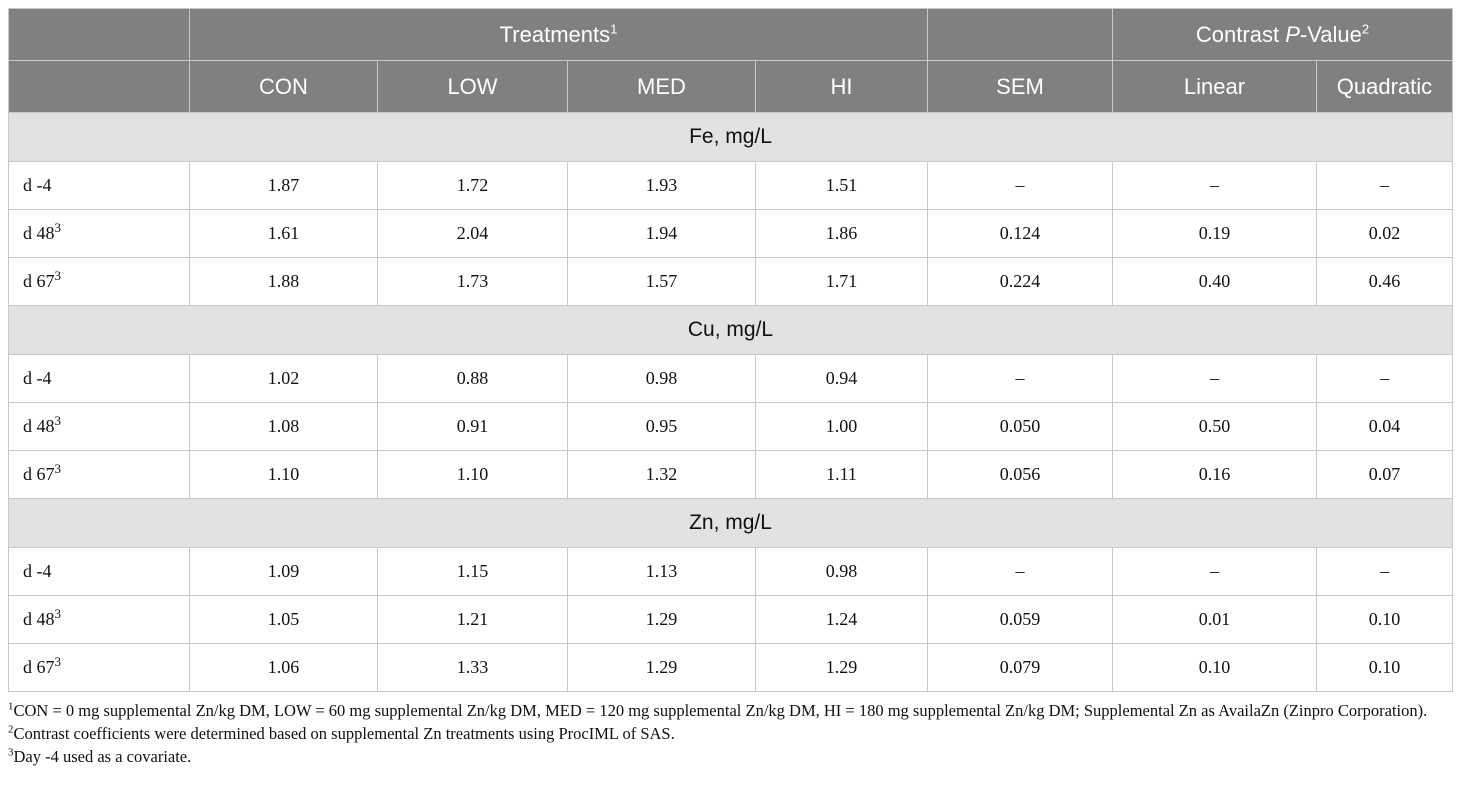 This screenshot has height=807, width=1460. I want to click on table-cell: 0.01, so click(1214, 619).